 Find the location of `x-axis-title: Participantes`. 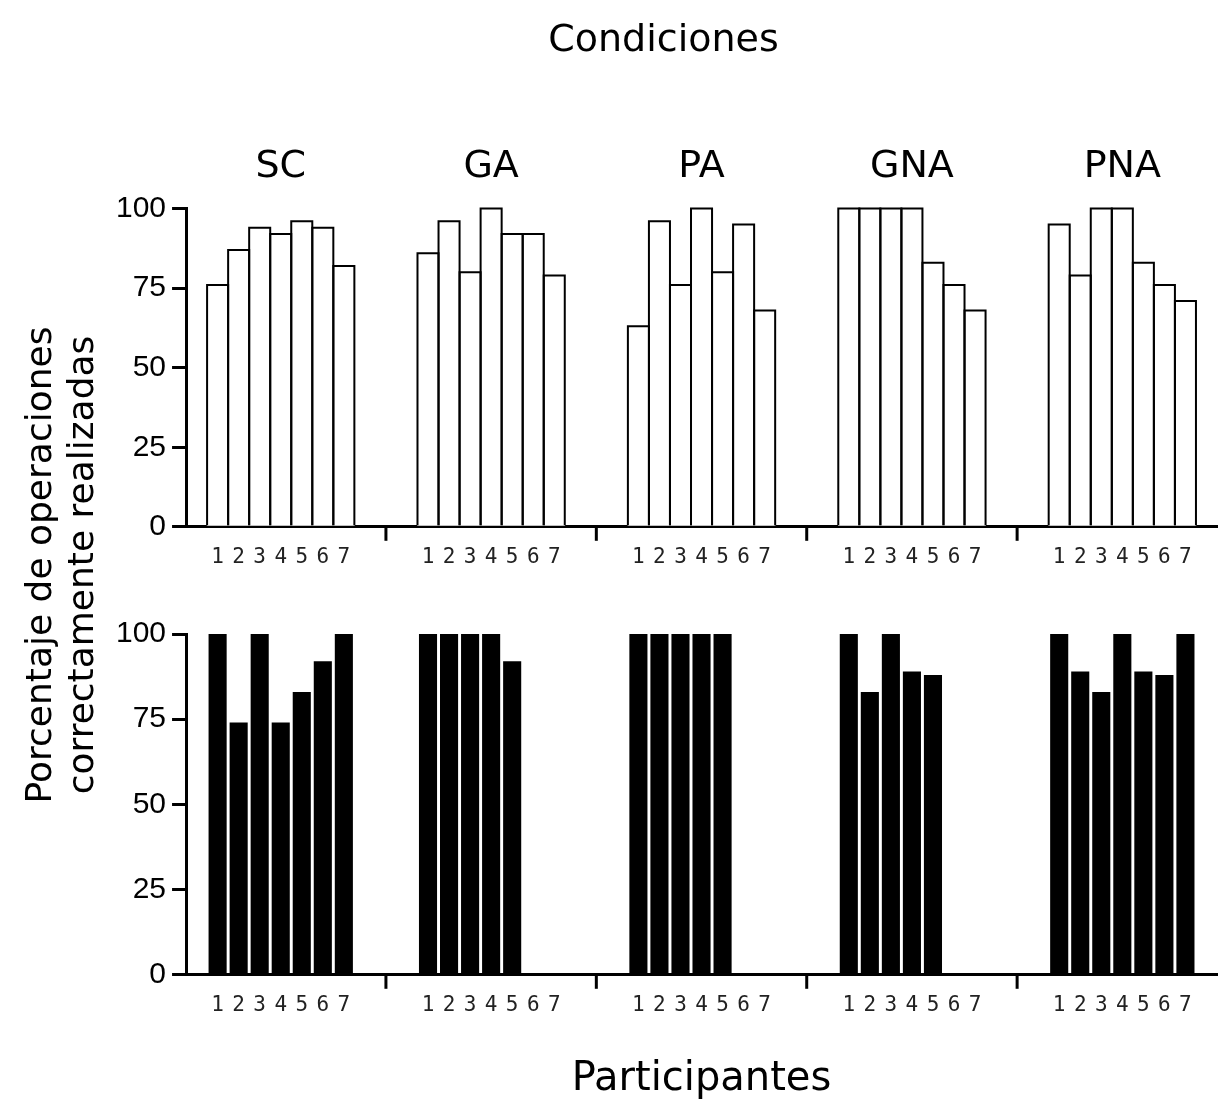

x-axis-title: Participantes is located at coordinates (701, 1076).